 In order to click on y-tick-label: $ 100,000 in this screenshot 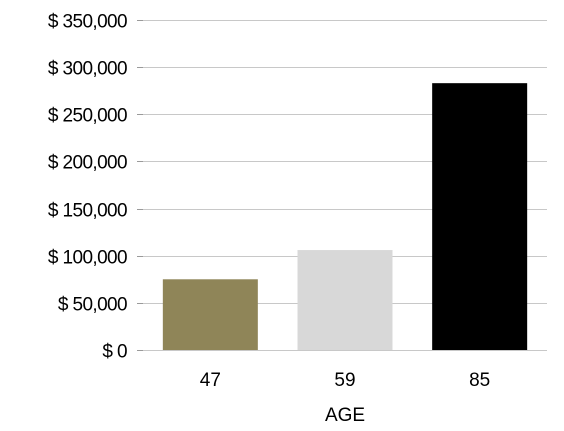, I will do `click(87, 258)`.